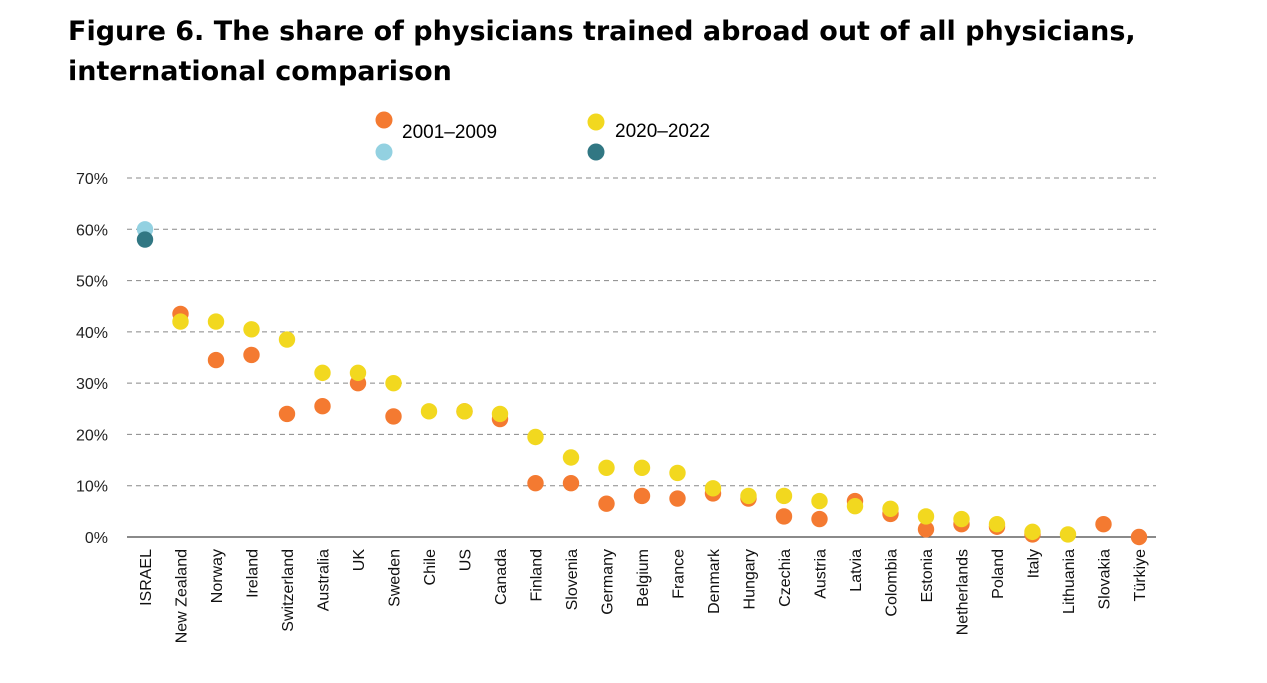  Describe the element at coordinates (253, 573) in the screenshot. I see `x-tick-label: Ireland` at that location.